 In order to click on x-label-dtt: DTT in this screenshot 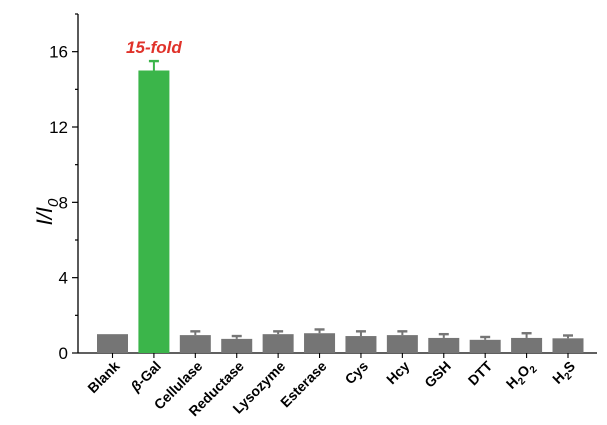, I will do `click(480, 372)`.